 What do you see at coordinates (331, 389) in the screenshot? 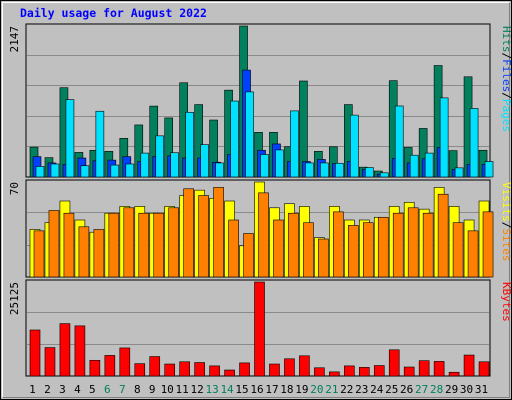
I see `day-label-21: 21` at bounding box center [331, 389].